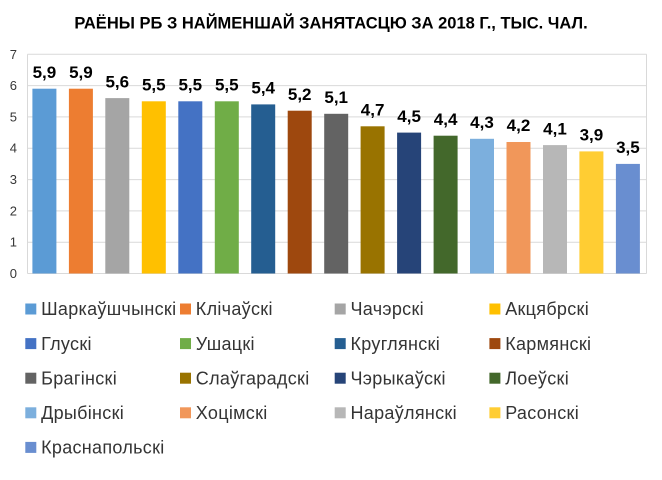  Describe the element at coordinates (336, 97) in the screenshot. I see `svg-text: 5,1` at that location.